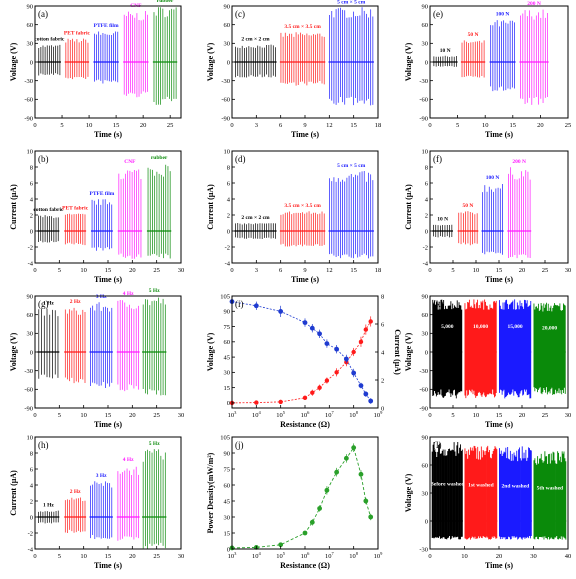 The image size is (576, 579). I want to click on ytick-label-g-6: 90, so click(30, 296).